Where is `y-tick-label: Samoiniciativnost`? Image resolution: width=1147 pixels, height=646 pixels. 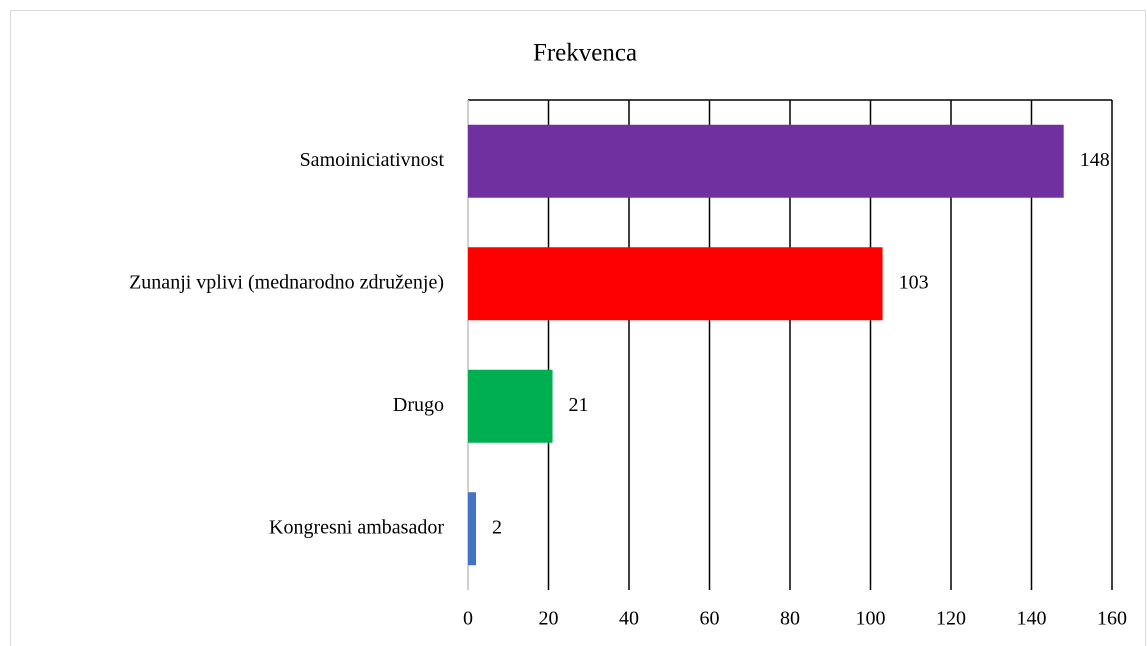 y-tick-label: Samoiniciativnost is located at coordinates (372, 160).